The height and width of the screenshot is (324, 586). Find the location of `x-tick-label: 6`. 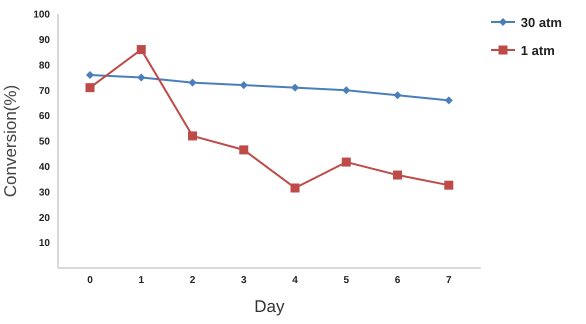

x-tick-label: 6 is located at coordinates (397, 280).